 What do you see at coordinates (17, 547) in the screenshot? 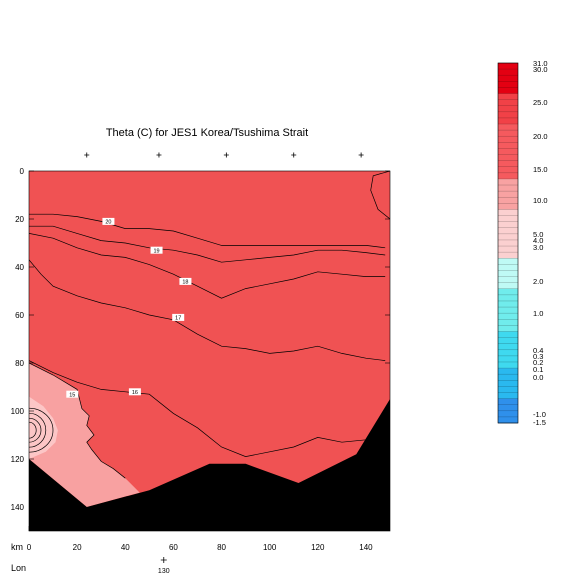
I see `x-axis-label: km` at bounding box center [17, 547].